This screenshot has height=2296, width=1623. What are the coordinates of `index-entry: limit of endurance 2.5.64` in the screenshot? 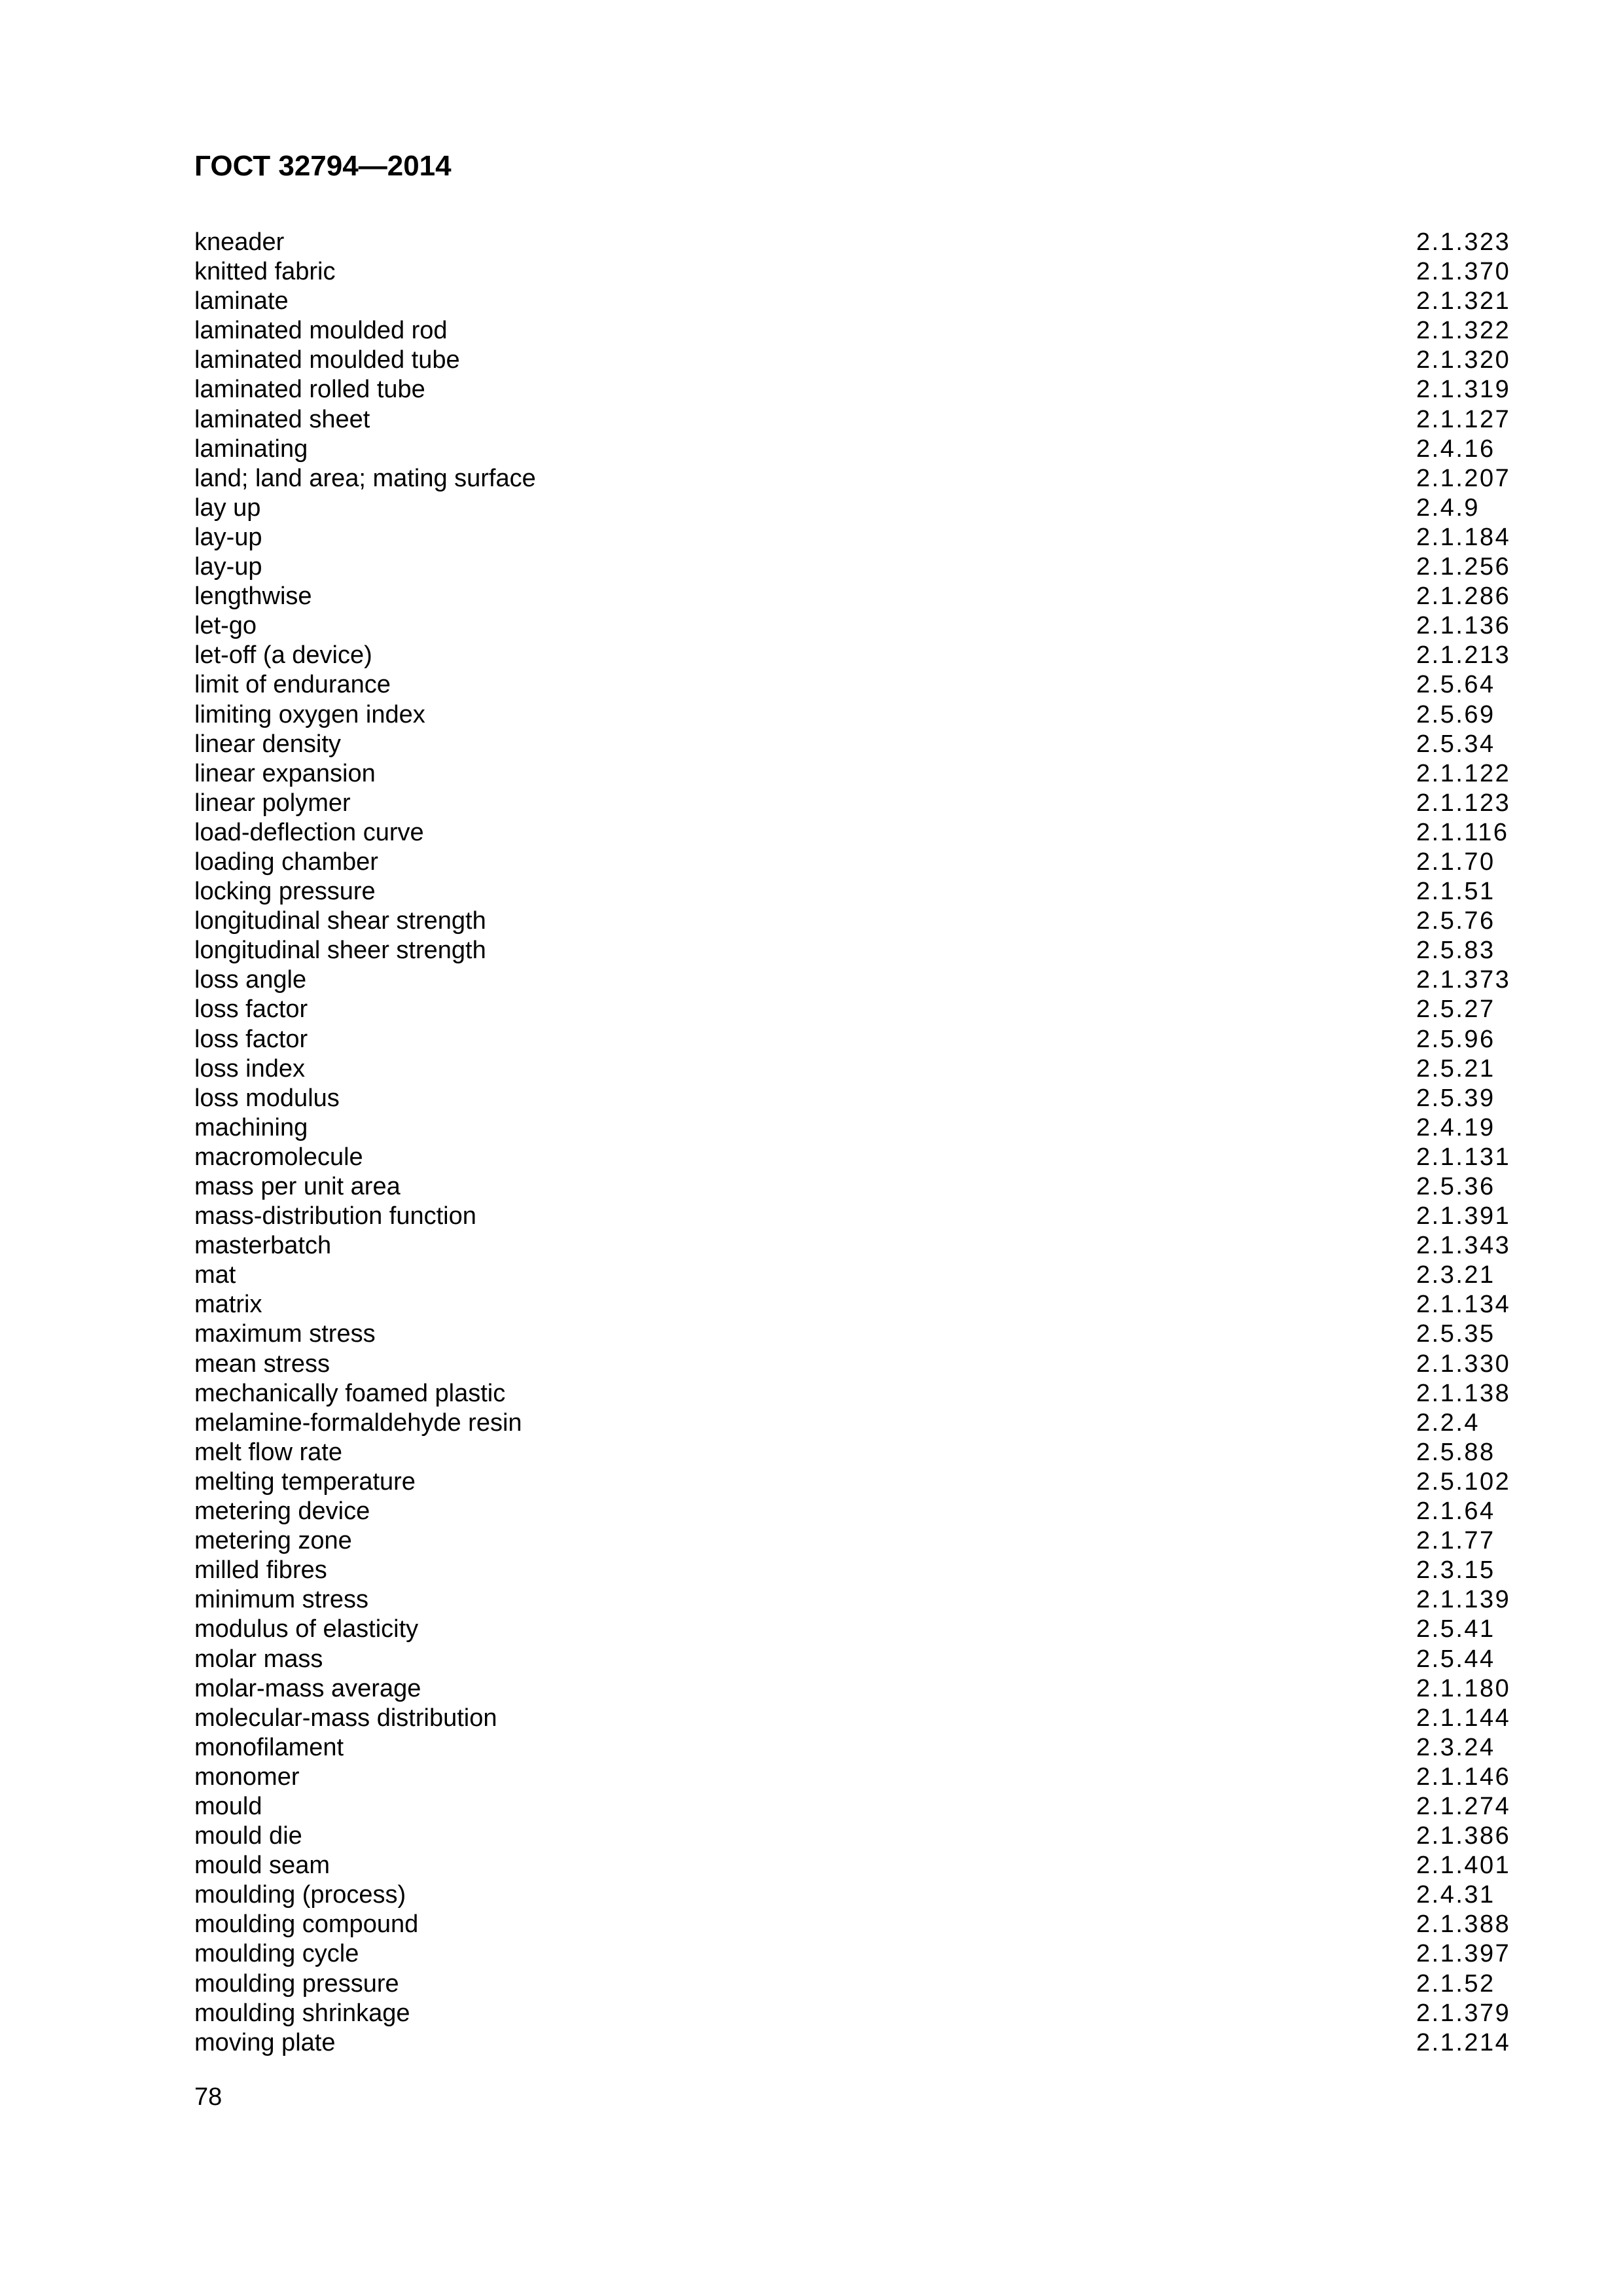 It's located at (849, 685).